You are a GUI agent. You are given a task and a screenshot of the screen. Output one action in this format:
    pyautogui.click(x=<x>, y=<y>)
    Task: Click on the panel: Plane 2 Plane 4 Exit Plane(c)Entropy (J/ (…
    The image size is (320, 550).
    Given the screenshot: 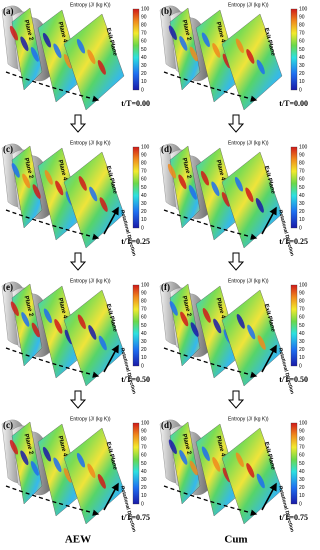 What is the action you would take?
    pyautogui.click(x=75, y=198)
    